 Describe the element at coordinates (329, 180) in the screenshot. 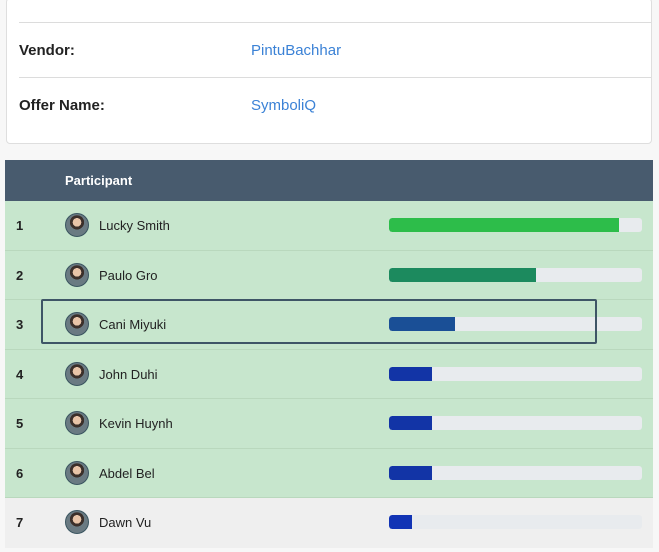

I see `table-header: Participant` at that location.